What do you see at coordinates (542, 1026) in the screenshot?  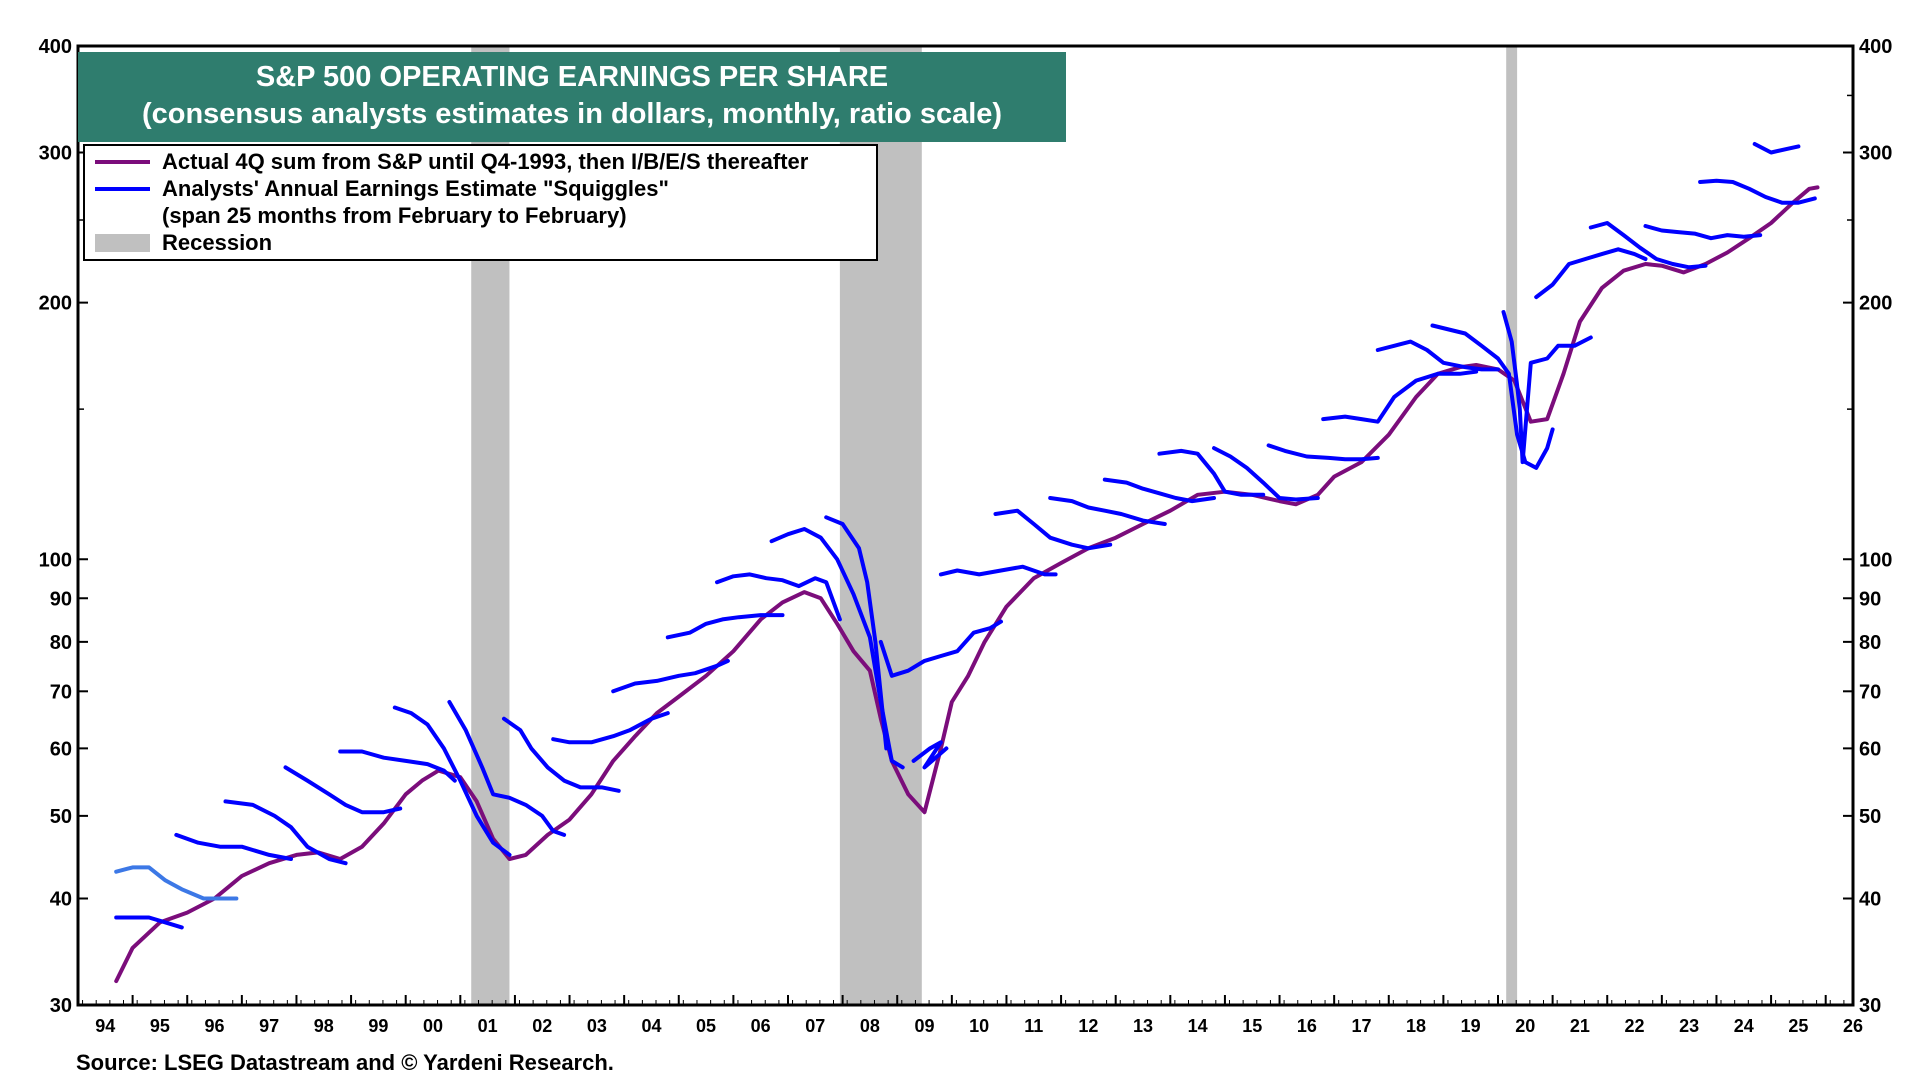 I see `x-tick-label: 02` at bounding box center [542, 1026].